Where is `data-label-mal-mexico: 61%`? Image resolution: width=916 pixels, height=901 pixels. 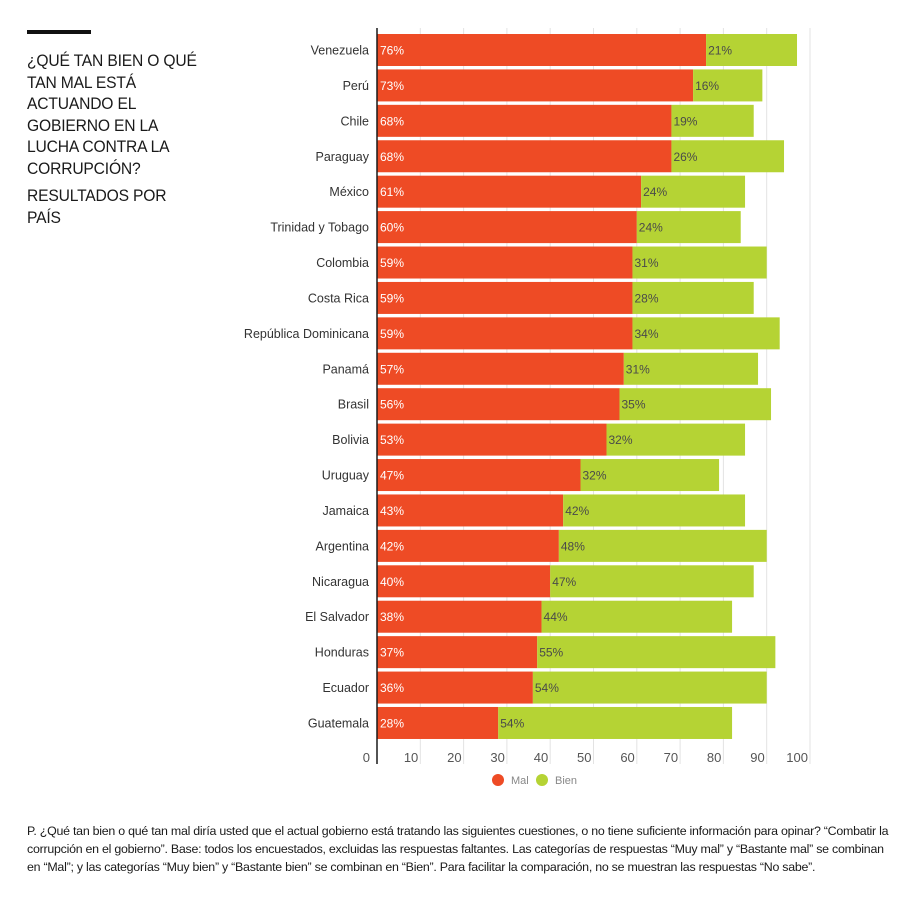 data-label-mal-mexico: 61% is located at coordinates (392, 192).